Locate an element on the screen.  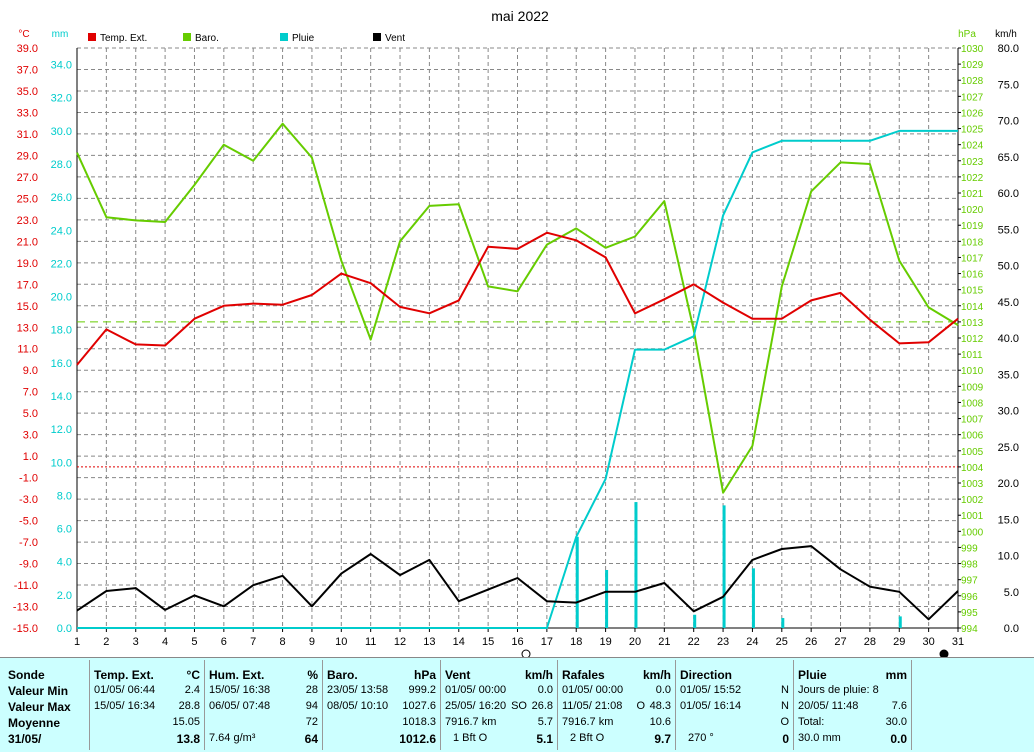
temp-tick-label: -5.0 is located at coordinates (28, 522).